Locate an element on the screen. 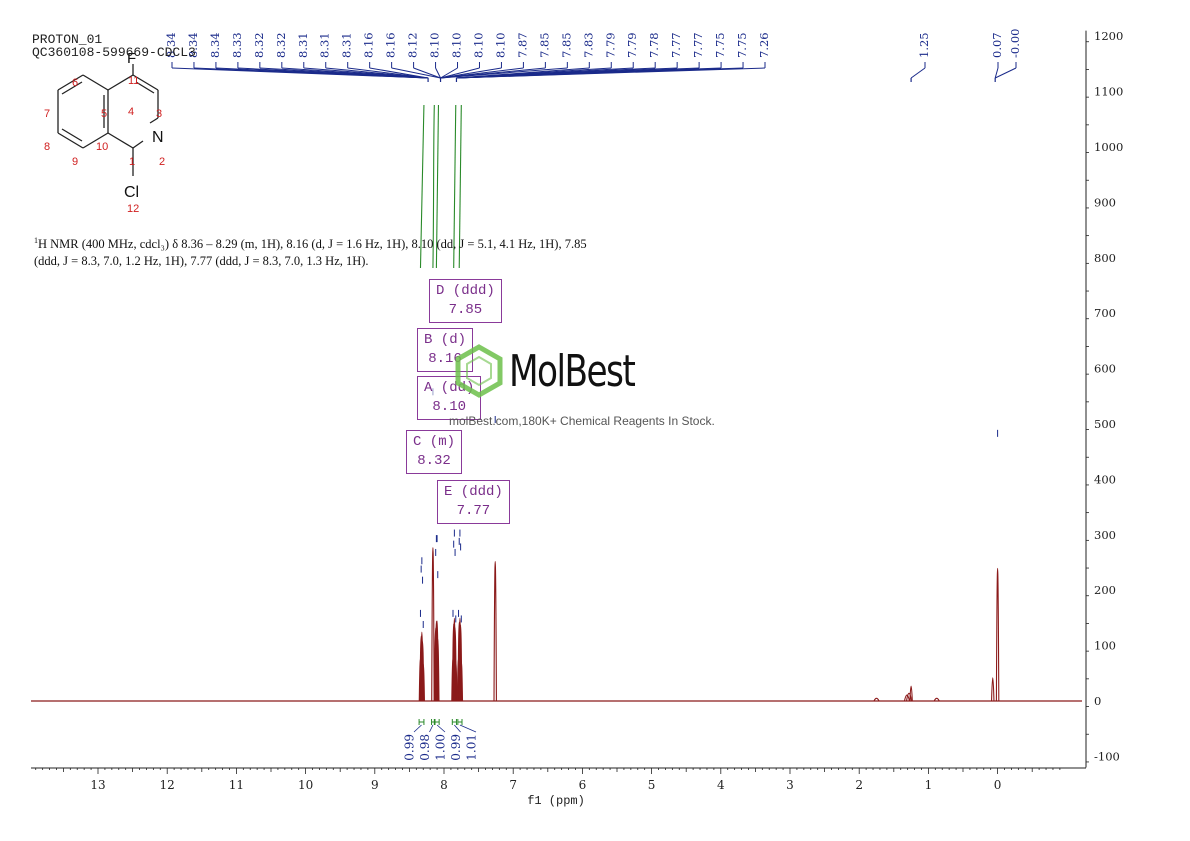 The width and height of the screenshot is (1190, 841). multiplet-shift: 8.32 is located at coordinates (434, 461).